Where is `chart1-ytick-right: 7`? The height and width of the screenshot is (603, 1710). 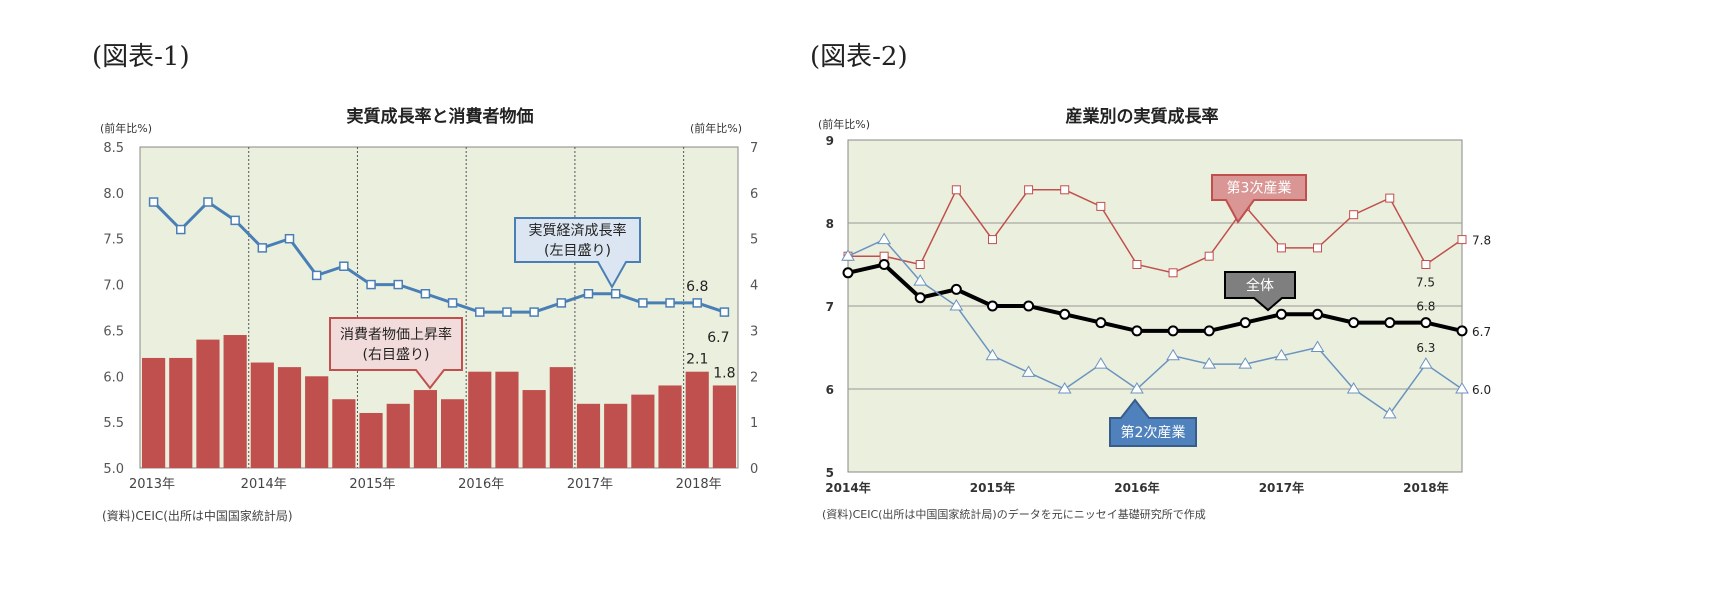
chart1-ytick-right: 7 is located at coordinates (754, 148).